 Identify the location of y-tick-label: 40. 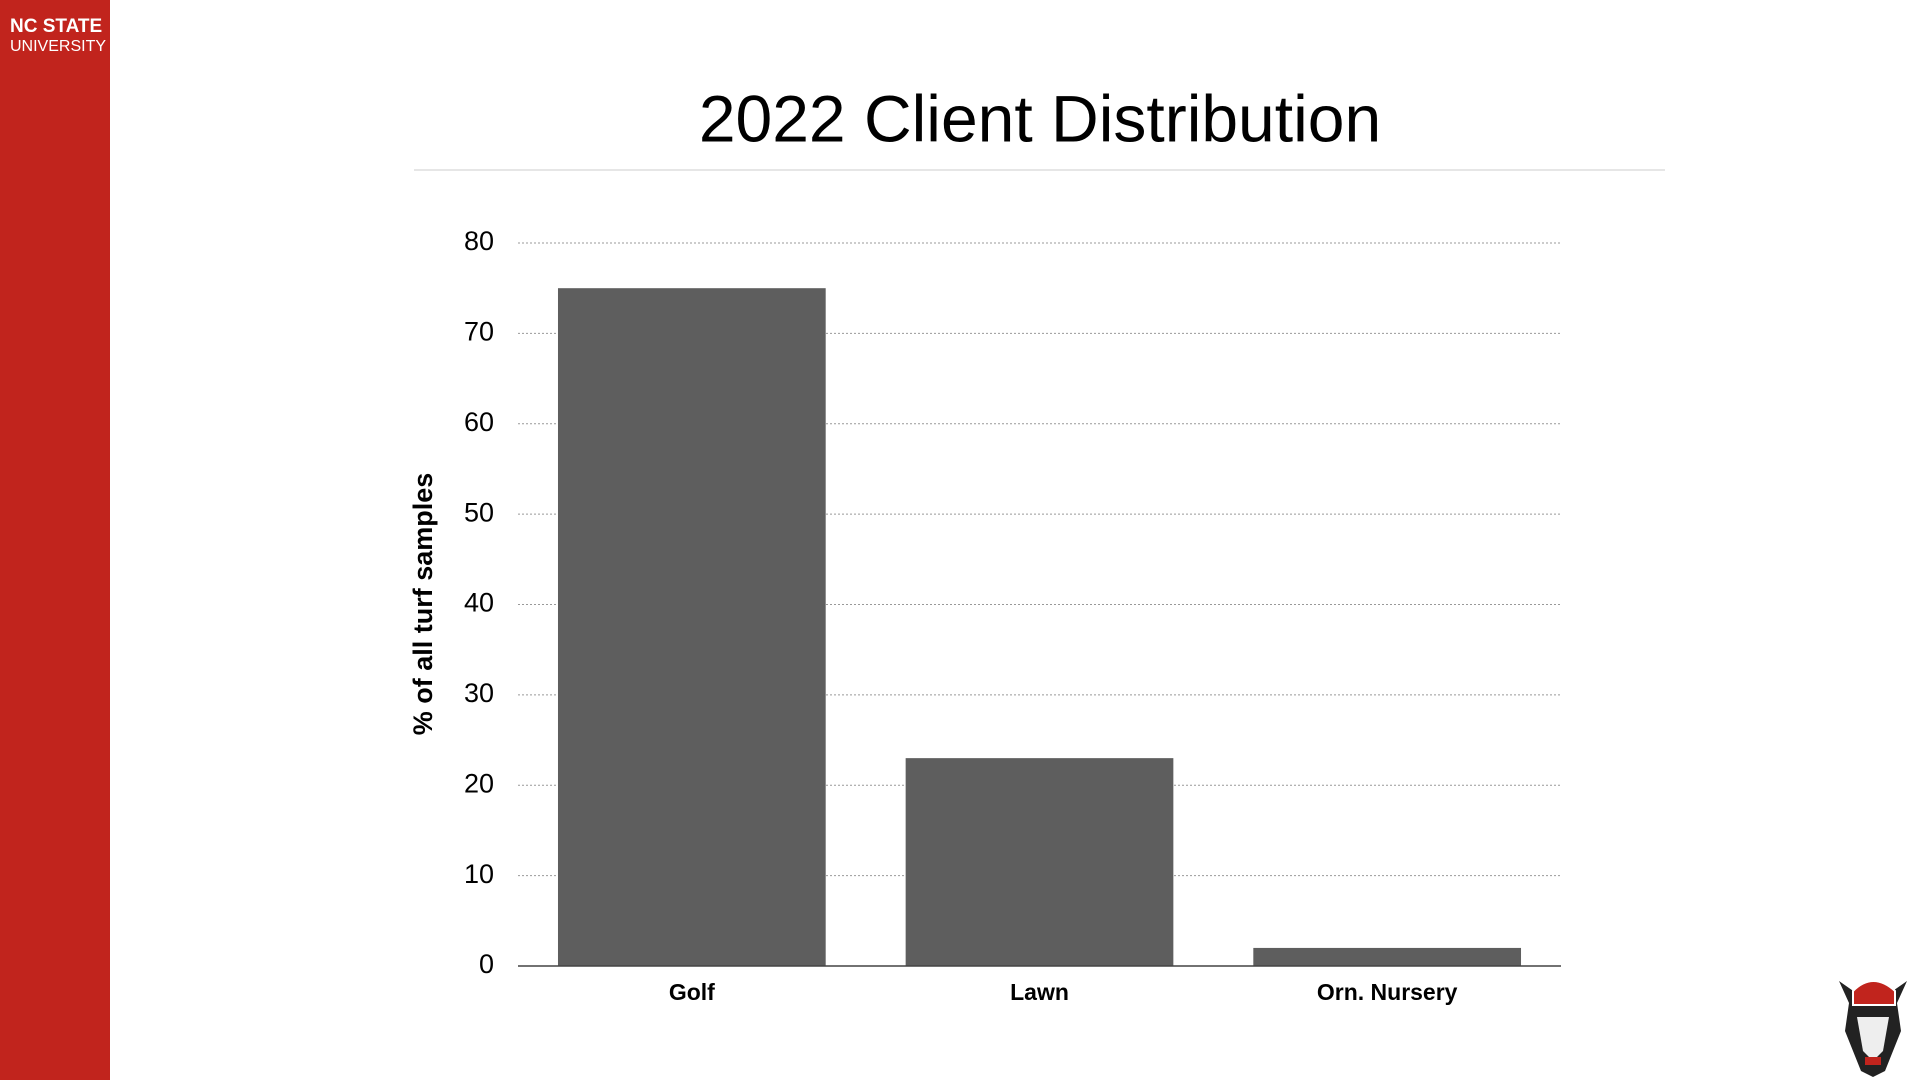
(479, 603).